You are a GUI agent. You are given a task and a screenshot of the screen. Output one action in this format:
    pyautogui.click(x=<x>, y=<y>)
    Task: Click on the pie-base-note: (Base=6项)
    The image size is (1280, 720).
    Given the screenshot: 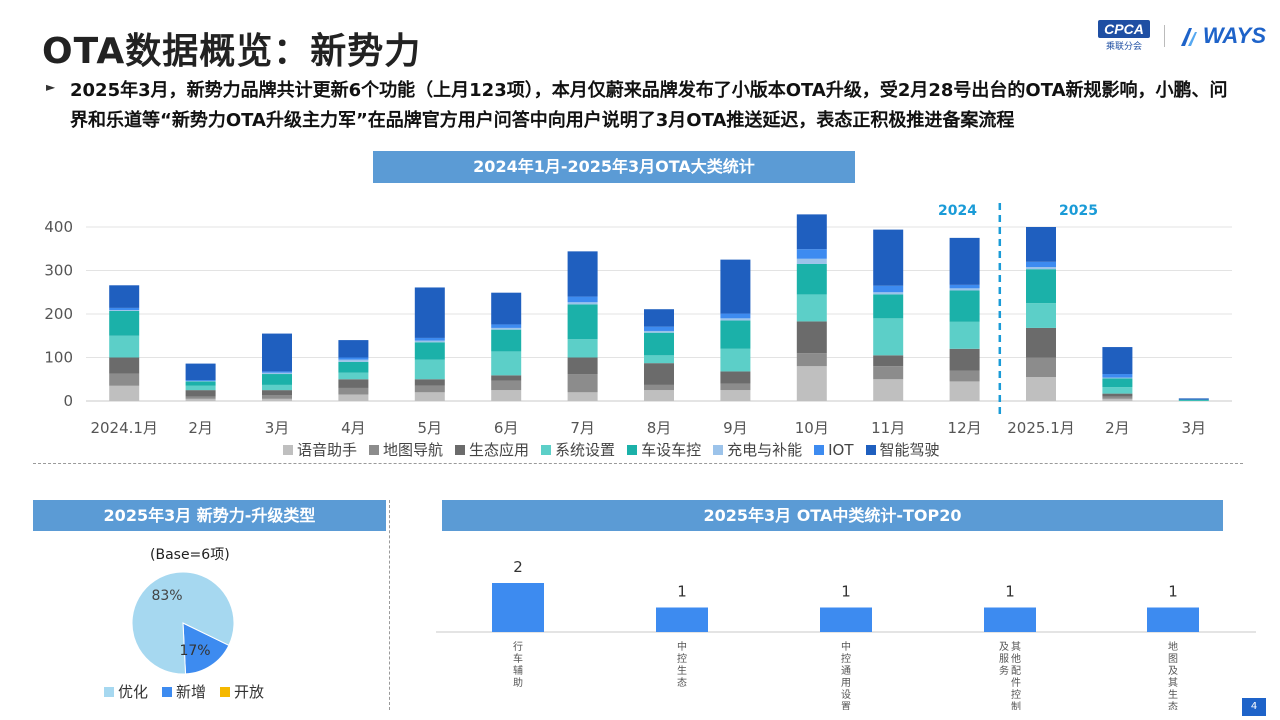 What is the action you would take?
    pyautogui.click(x=190, y=555)
    